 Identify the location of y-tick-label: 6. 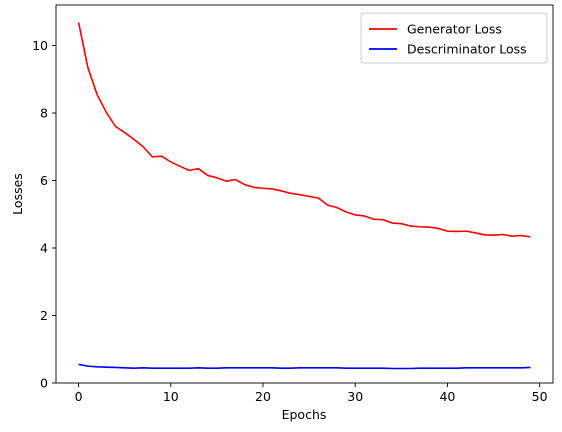
(44, 180).